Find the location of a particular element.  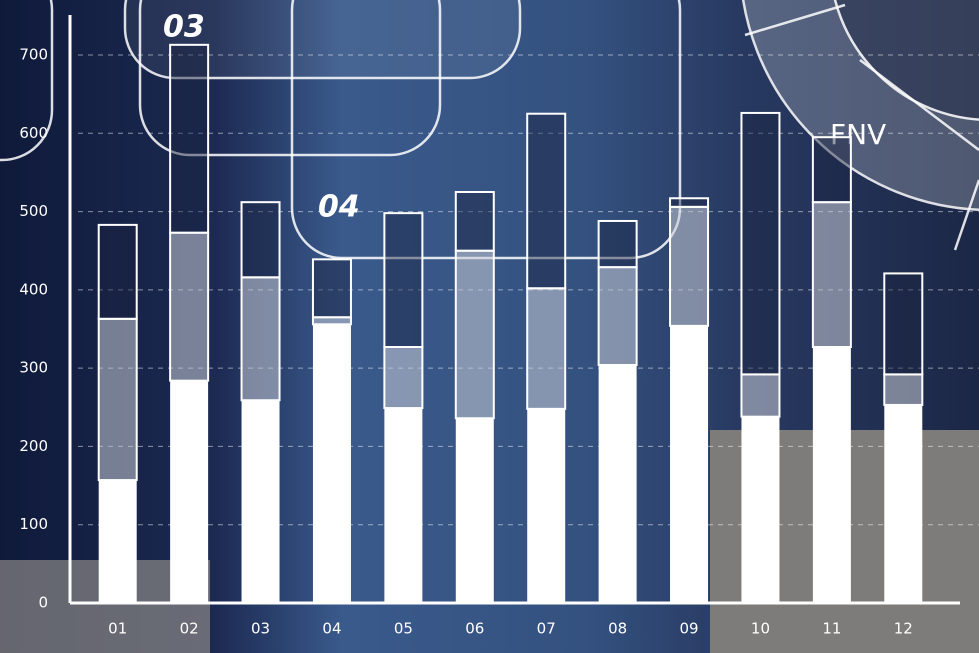

annotation: FNV is located at coordinates (858, 134).